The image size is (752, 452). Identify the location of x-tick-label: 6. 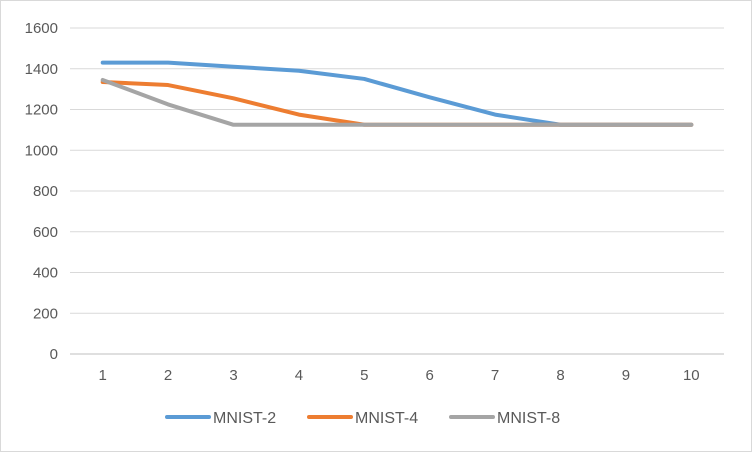
(430, 375).